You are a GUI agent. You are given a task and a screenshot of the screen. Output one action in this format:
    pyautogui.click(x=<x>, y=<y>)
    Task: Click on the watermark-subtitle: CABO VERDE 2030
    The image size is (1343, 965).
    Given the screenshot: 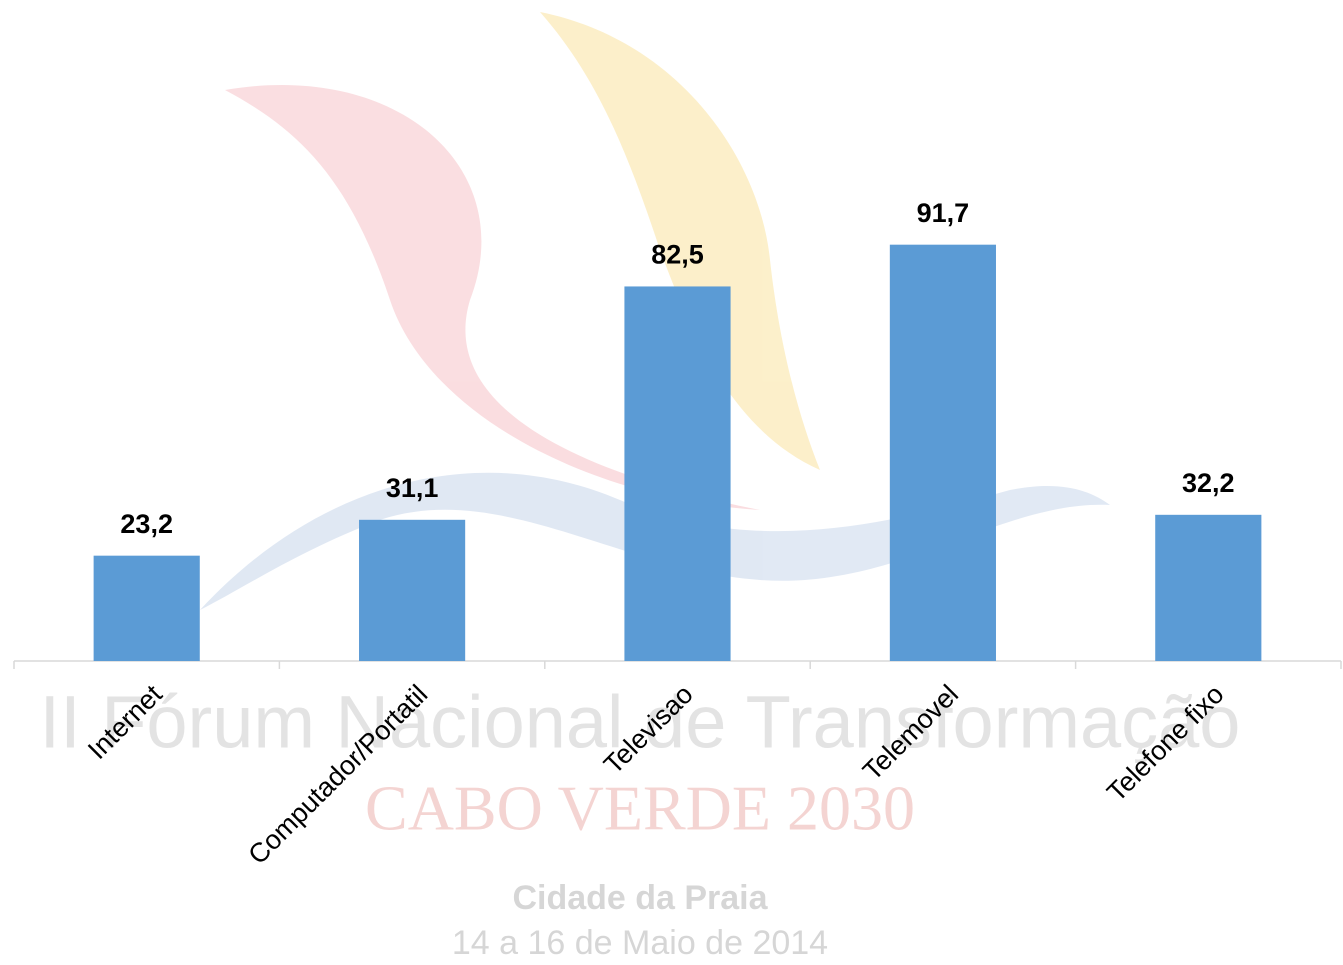 What is the action you would take?
    pyautogui.click(x=640, y=808)
    